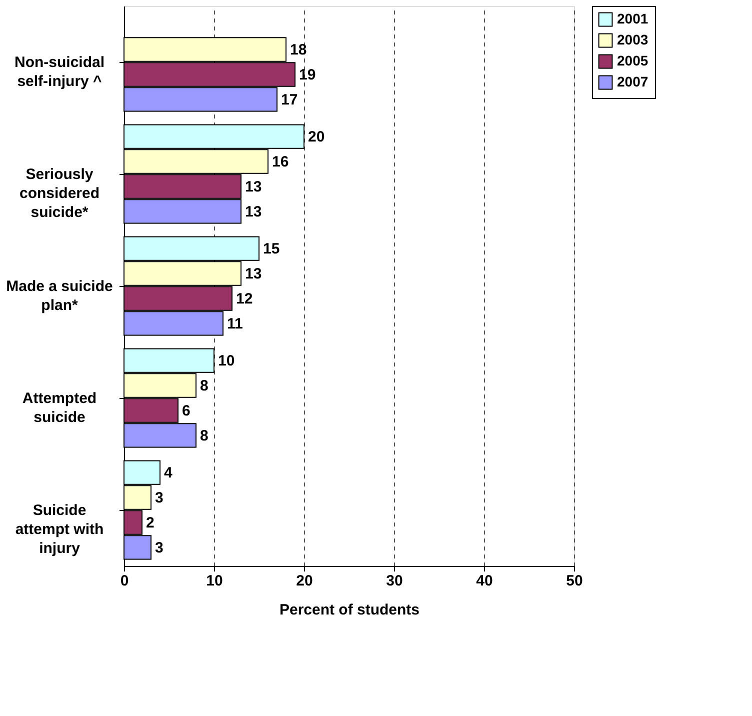 This screenshot has width=752, height=716. What do you see at coordinates (289, 99) in the screenshot?
I see `data-label: 17` at bounding box center [289, 99].